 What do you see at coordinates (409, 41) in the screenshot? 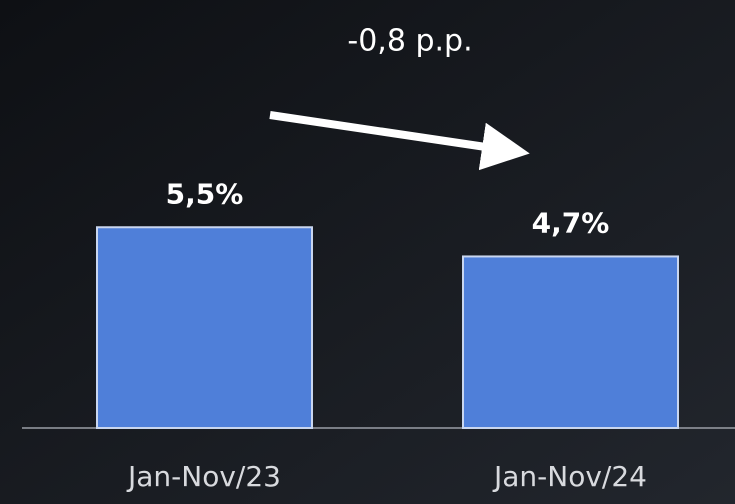
I see `annotation: -0,8 p.p.` at bounding box center [409, 41].